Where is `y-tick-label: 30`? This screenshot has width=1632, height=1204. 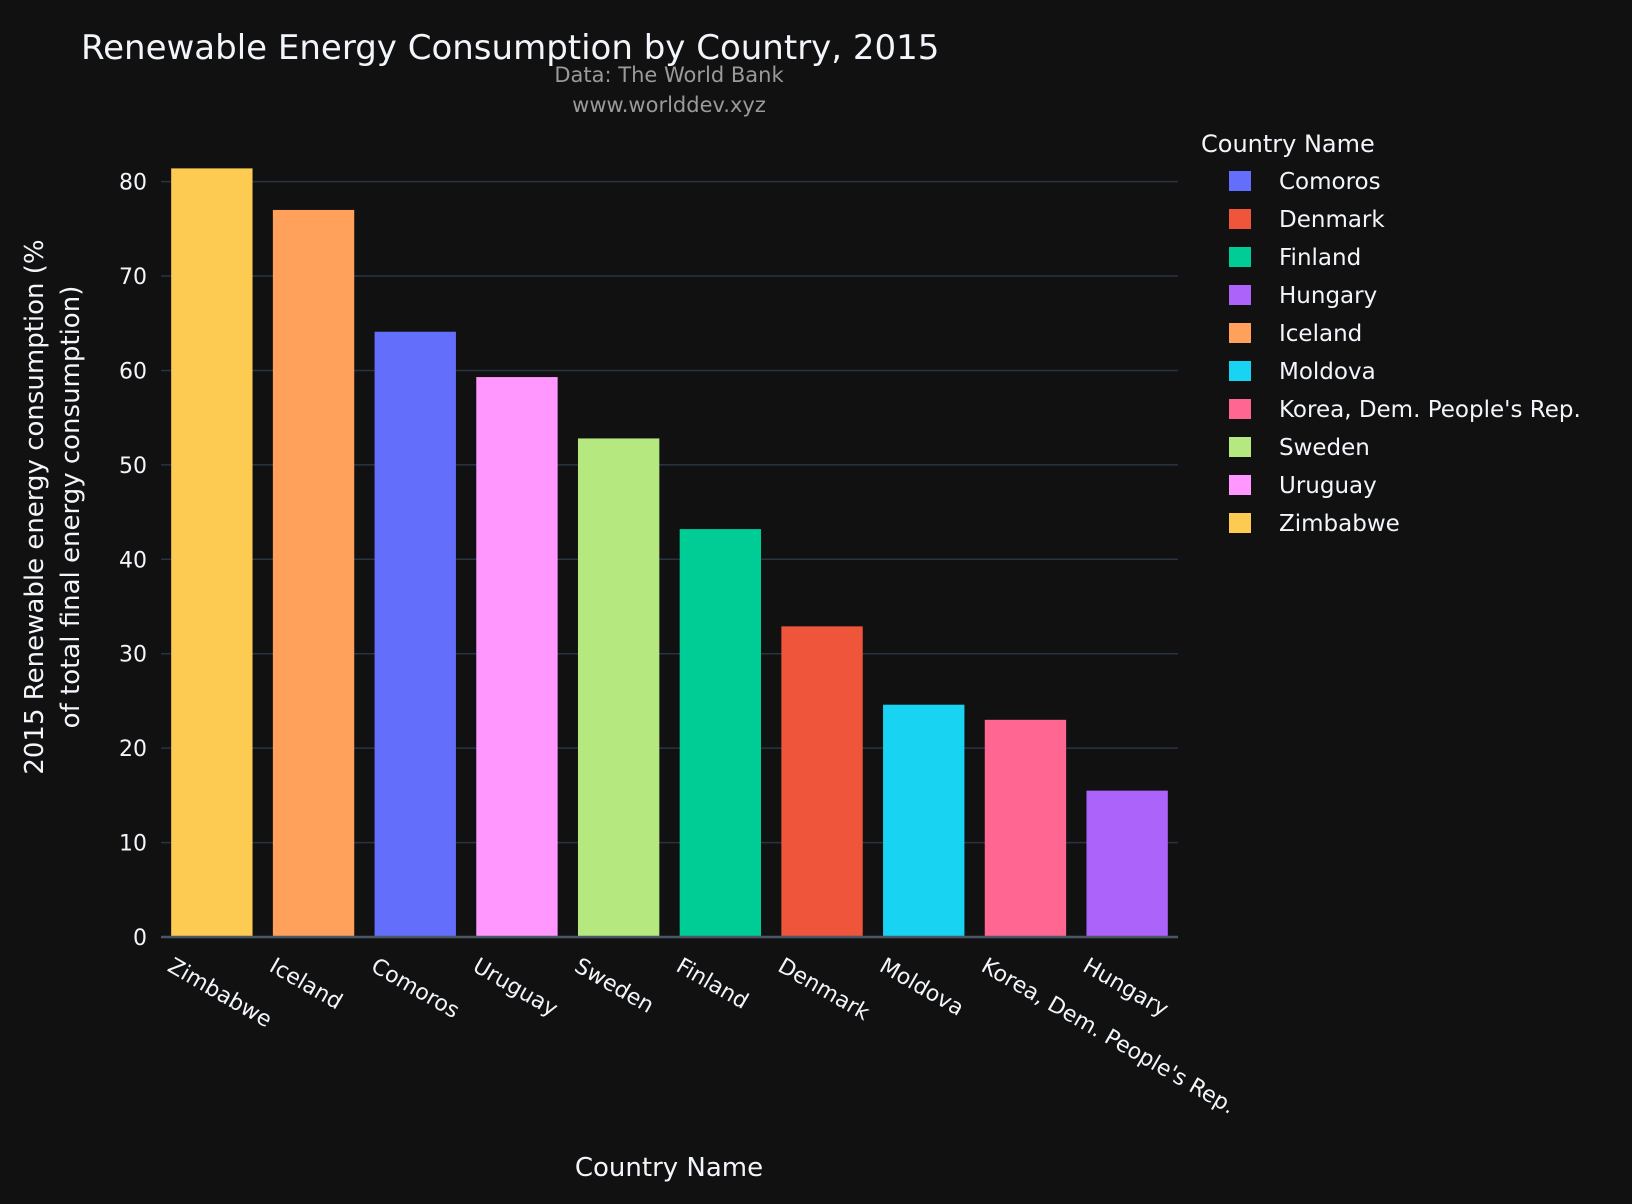
y-tick-label: 30 is located at coordinates (133, 655).